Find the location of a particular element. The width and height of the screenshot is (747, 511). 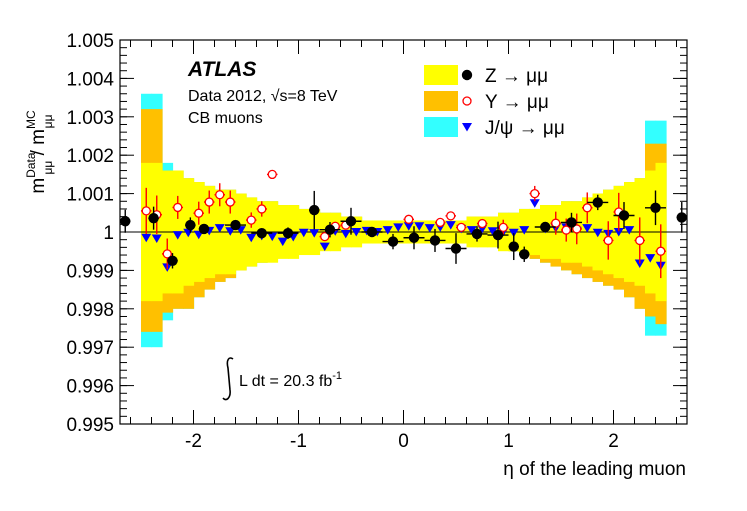

y-tick-label: 1 is located at coordinates (108, 233).